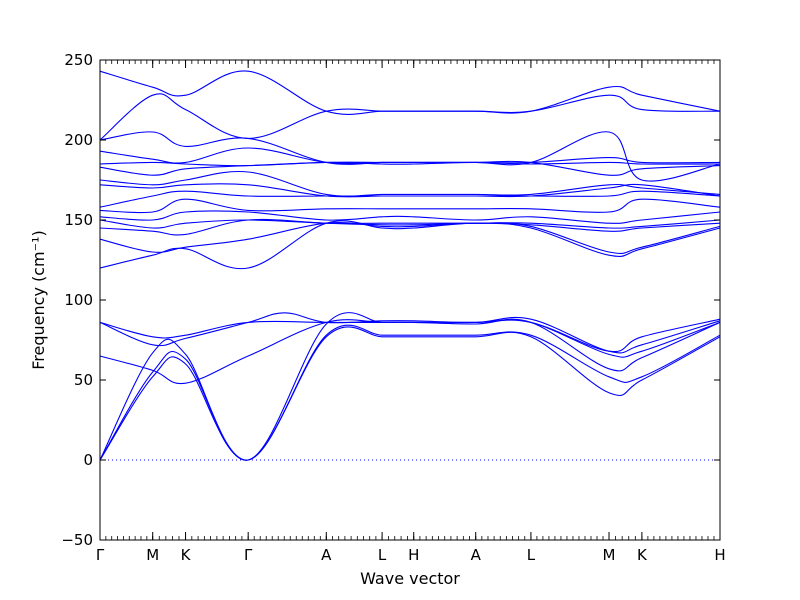  Describe the element at coordinates (78, 300) in the screenshot. I see `y-tick-label: 100` at that location.